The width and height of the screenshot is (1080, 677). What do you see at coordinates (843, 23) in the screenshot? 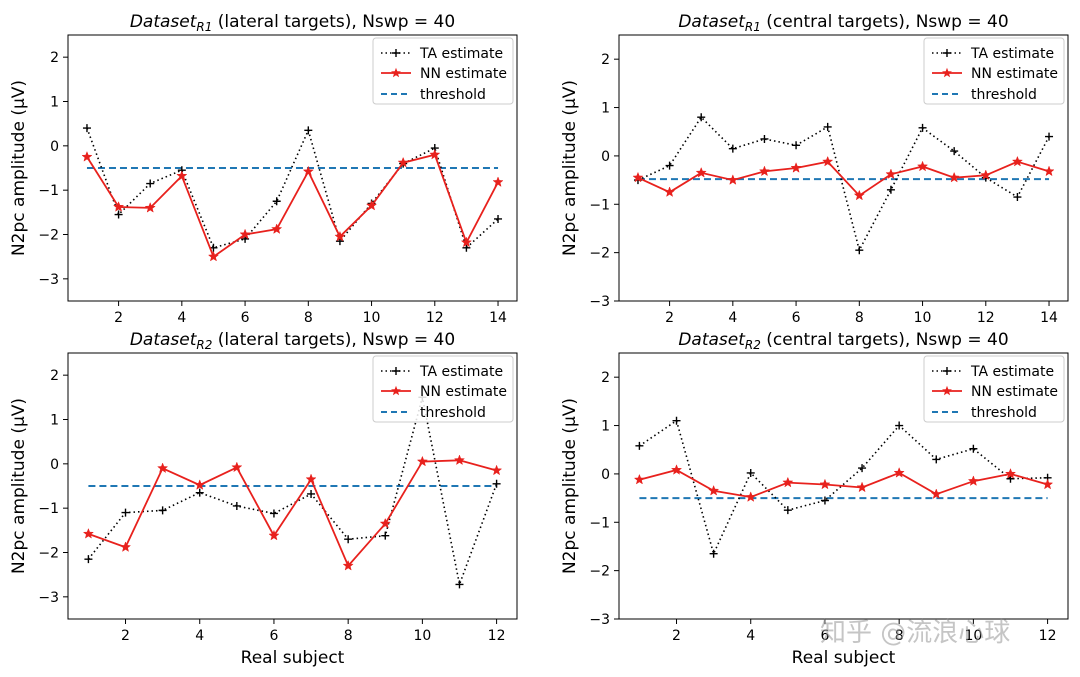
I see `chart-title: DatasetR1 (central targets), Nswp = 40` at bounding box center [843, 23].